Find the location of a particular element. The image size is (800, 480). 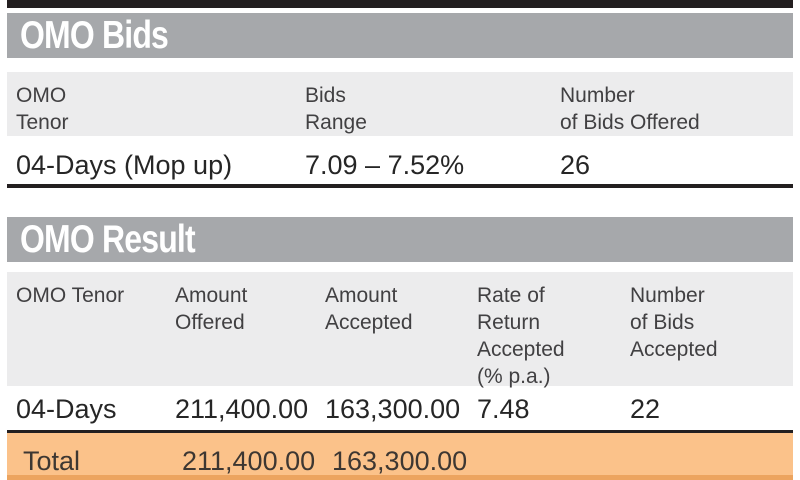

result-header-omo-tenor: OMO Tenor is located at coordinates (70, 295).